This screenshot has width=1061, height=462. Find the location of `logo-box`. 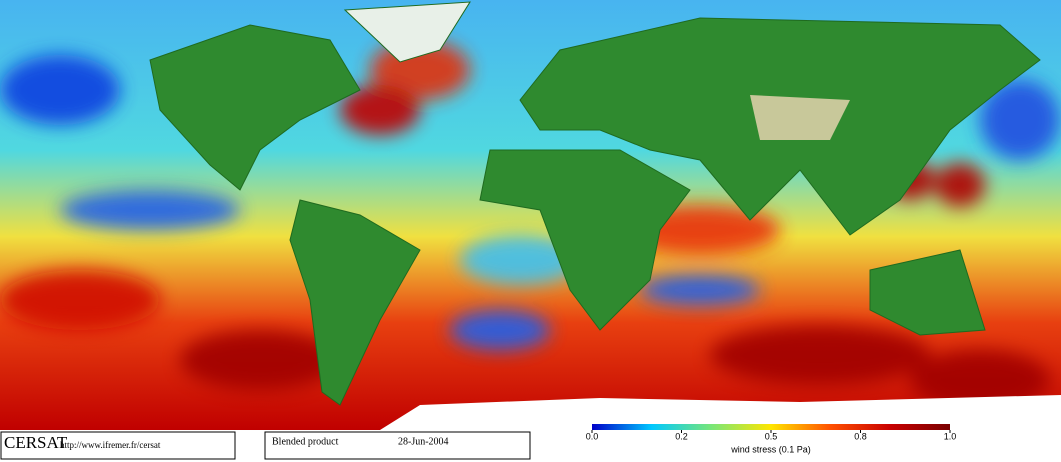

logo-box is located at coordinates (118, 445).